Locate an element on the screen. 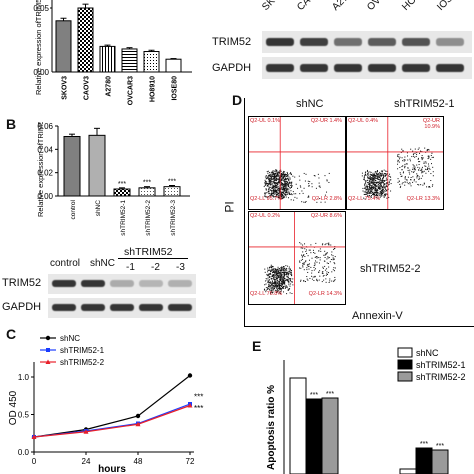  panelA-lane-0: SKOV3 is located at coordinates (275, 6).